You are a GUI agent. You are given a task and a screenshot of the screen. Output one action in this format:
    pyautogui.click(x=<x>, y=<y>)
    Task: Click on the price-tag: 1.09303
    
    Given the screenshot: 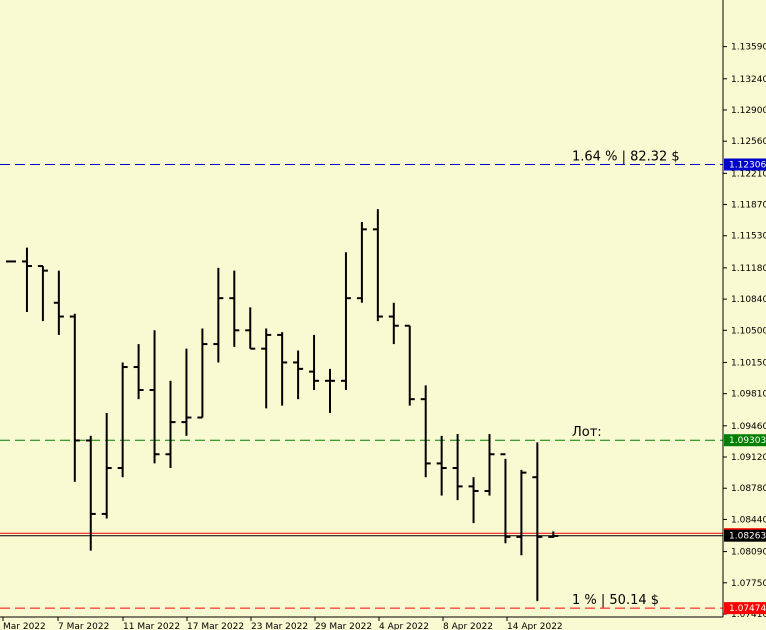 What is the action you would take?
    pyautogui.click(x=745, y=440)
    